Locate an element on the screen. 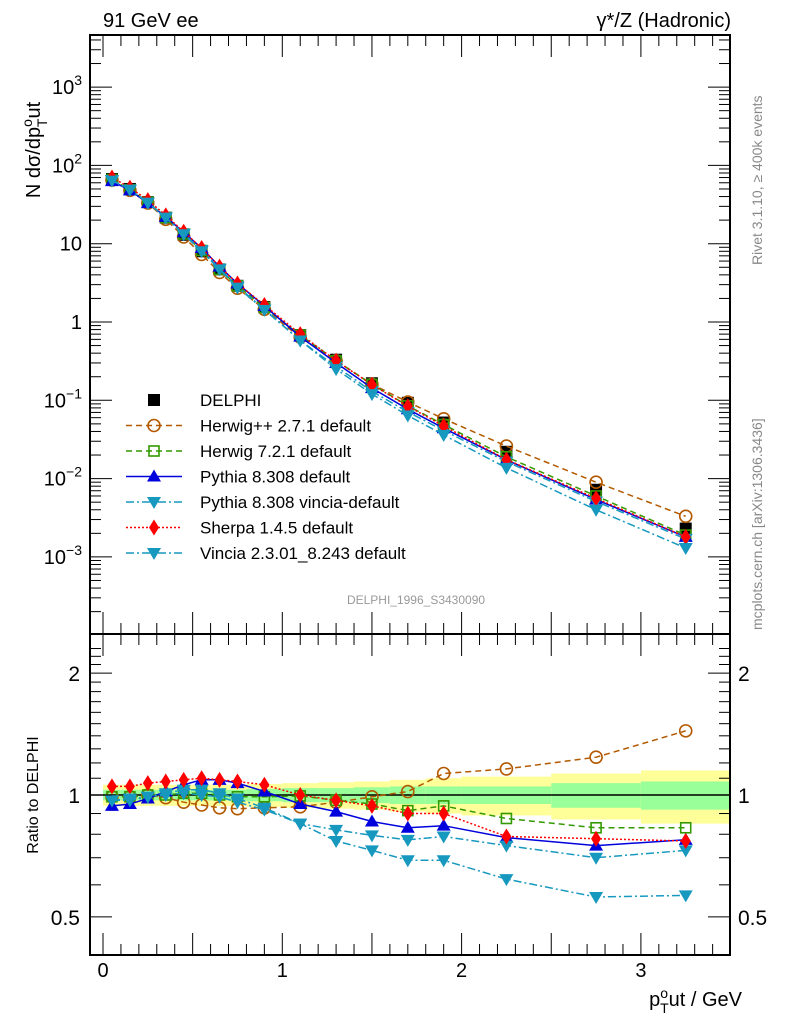 The image size is (786, 1024). legend-item: Pythia 8.308 default is located at coordinates (238, 477).